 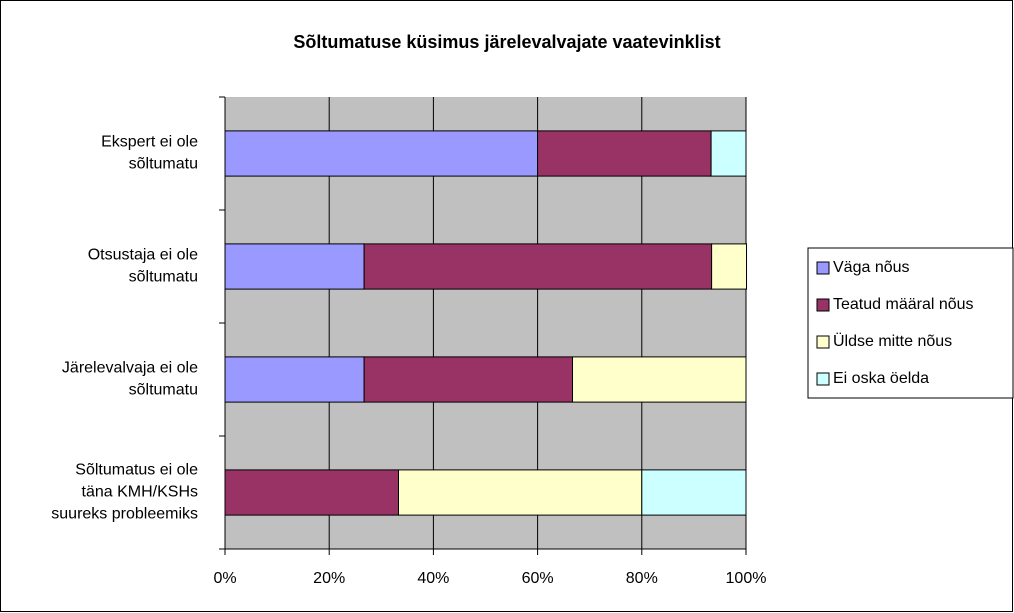 What do you see at coordinates (903, 304) in the screenshot?
I see `legend-label: Teatud määral nõus` at bounding box center [903, 304].